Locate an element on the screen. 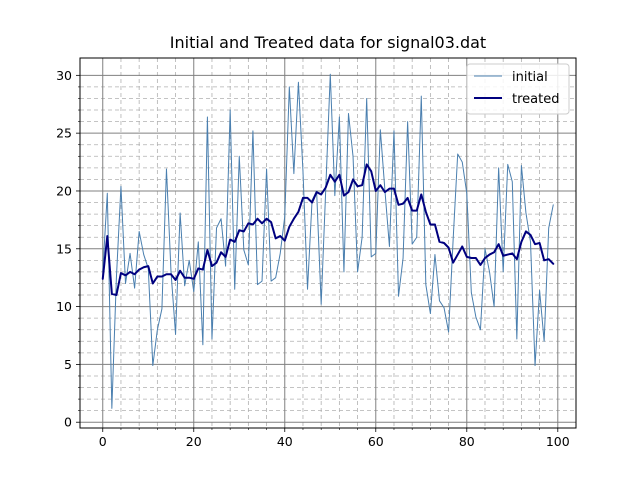  x-tick-label: 20 is located at coordinates (194, 441).